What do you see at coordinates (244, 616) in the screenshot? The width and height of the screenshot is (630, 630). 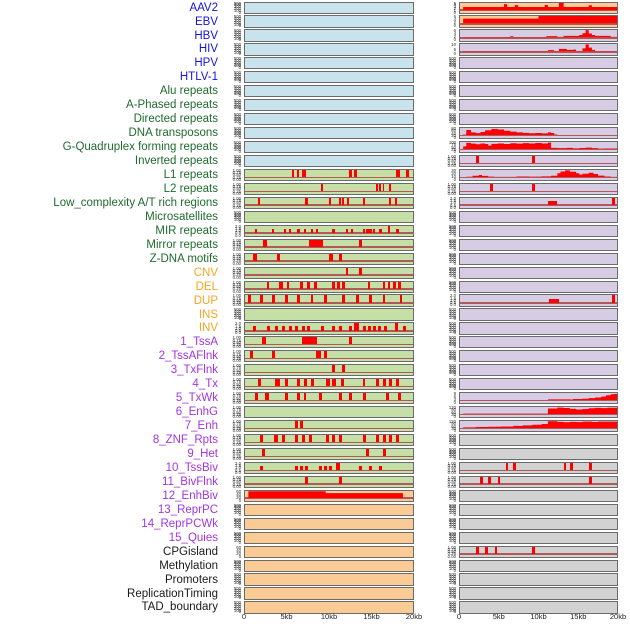 I see `x-tick-label: 0` at bounding box center [244, 616].